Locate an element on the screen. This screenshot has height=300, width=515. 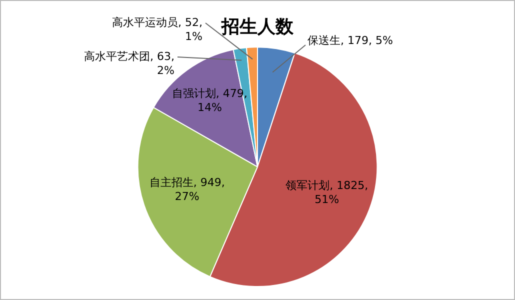
slice-label: 自主招生, 949, 27% is located at coordinates (187, 190).